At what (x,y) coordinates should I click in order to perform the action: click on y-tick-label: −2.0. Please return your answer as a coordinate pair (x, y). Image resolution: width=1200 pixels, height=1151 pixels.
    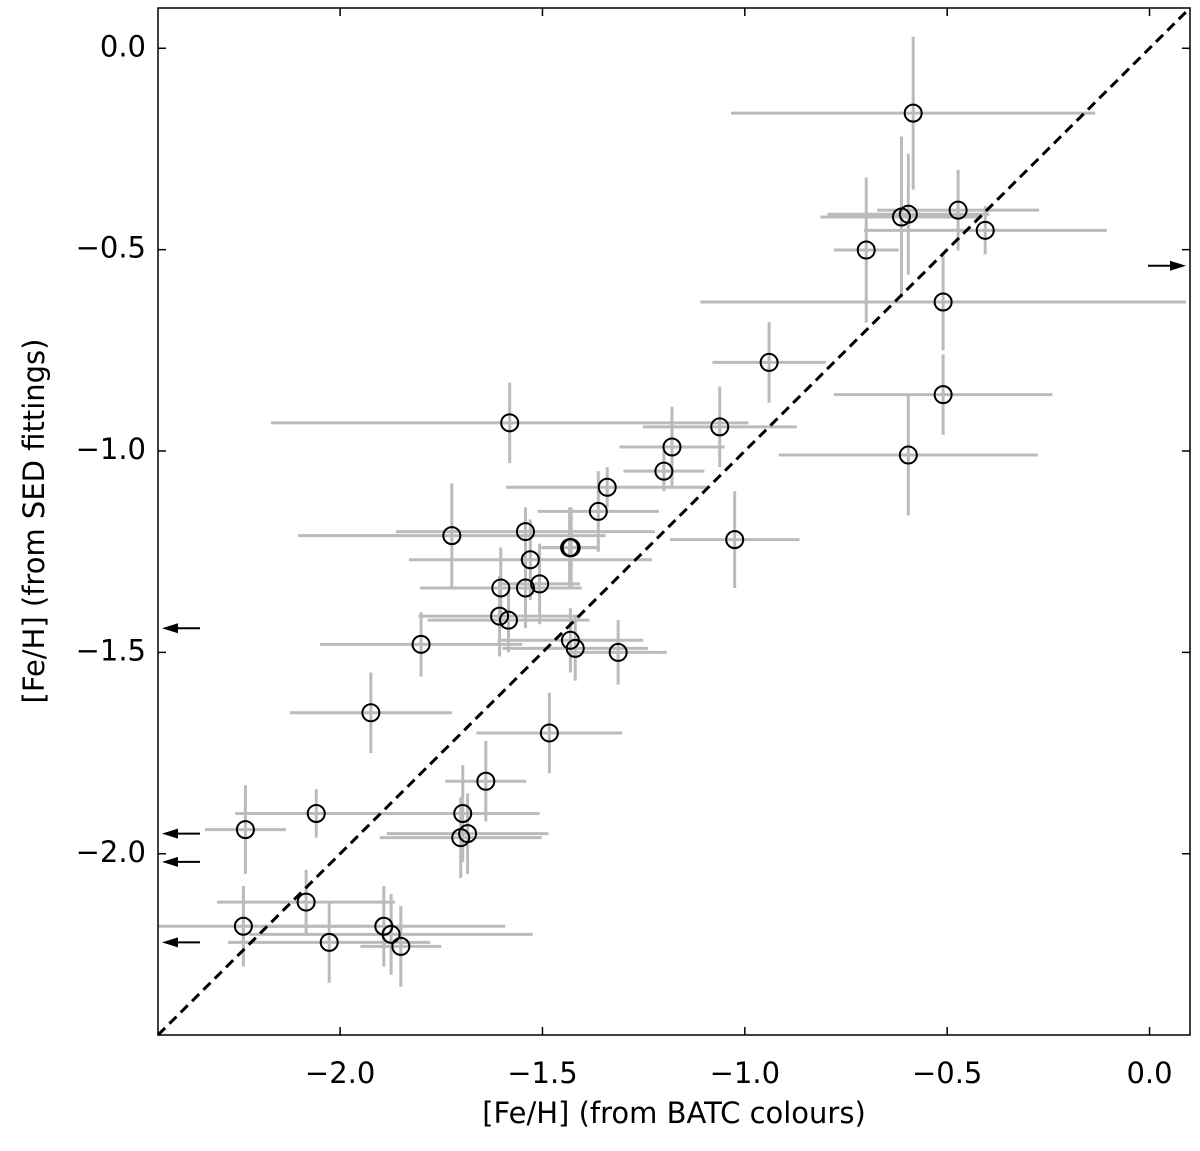
    Looking at the image, I should click on (111, 852).